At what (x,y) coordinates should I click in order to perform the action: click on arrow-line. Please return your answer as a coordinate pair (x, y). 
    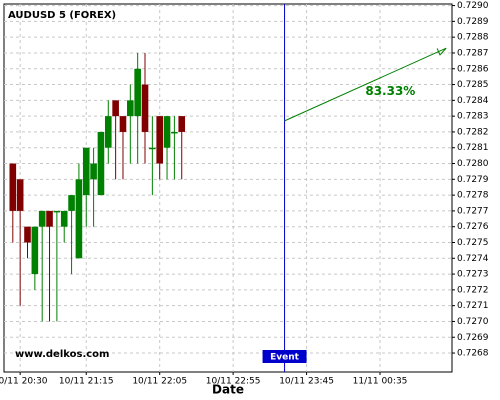
    Looking at the image, I should click on (365, 84).